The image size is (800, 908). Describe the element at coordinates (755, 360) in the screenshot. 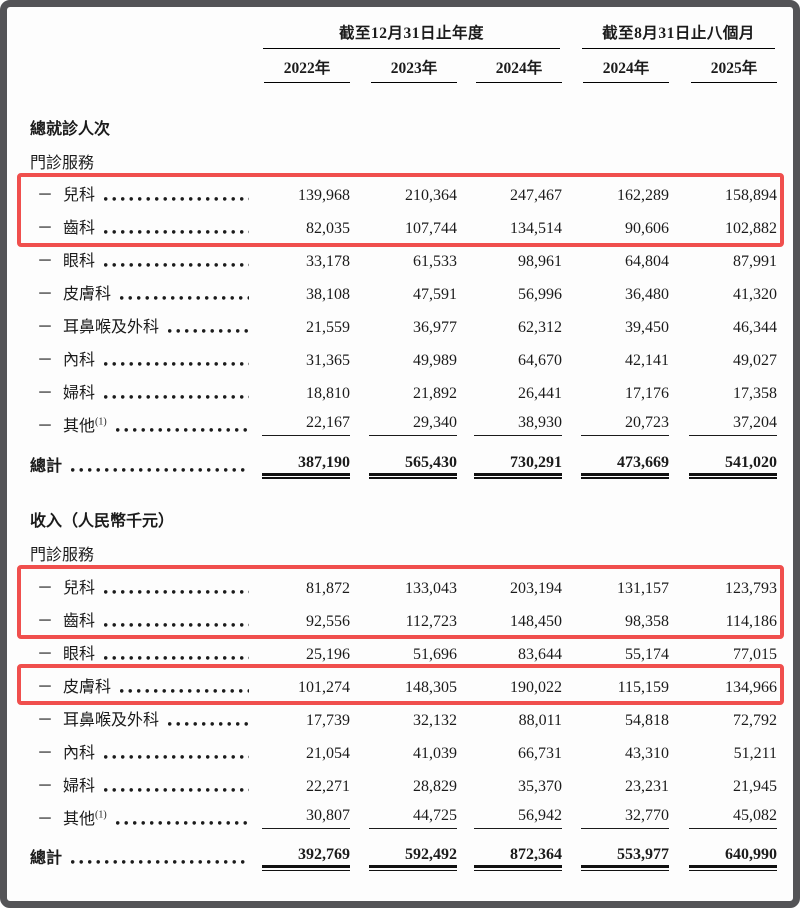

I see `cell-value-text: 49,027` at that location.